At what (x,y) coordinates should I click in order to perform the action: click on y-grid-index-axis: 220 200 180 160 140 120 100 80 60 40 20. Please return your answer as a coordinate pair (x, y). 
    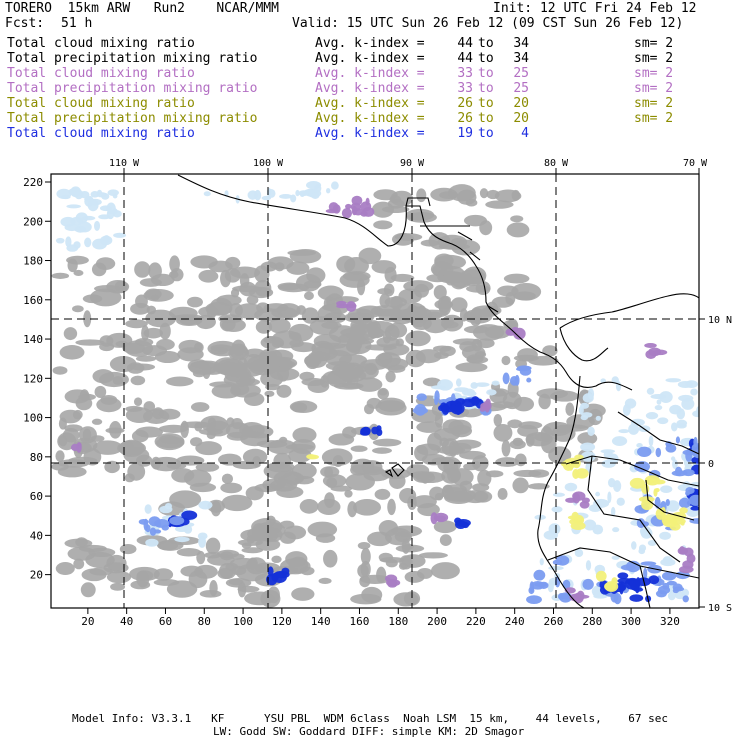
    Looking at the image, I should click on (37, 379).